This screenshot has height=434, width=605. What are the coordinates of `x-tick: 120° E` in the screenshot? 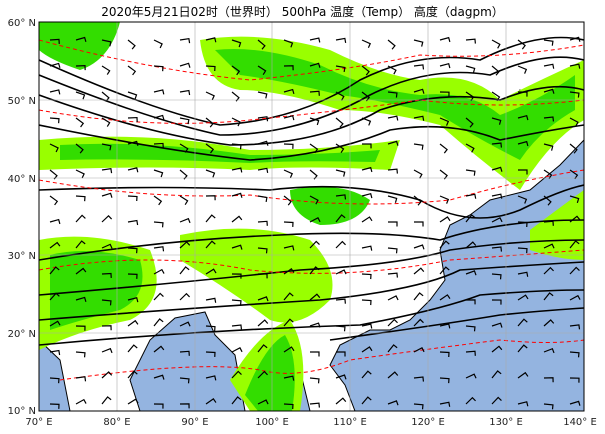 It's located at (428, 422).